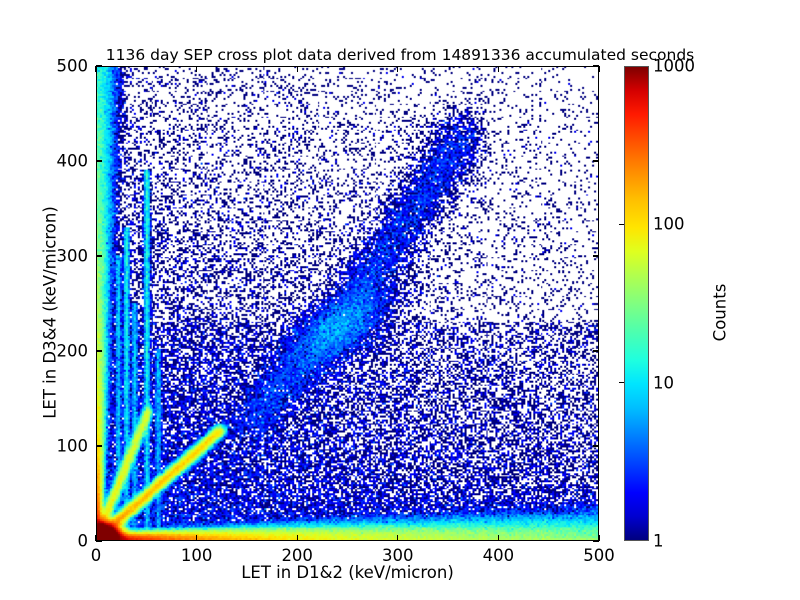 The width and height of the screenshot is (800, 600). I want to click on x-axis-tick-label: 0, so click(96, 555).